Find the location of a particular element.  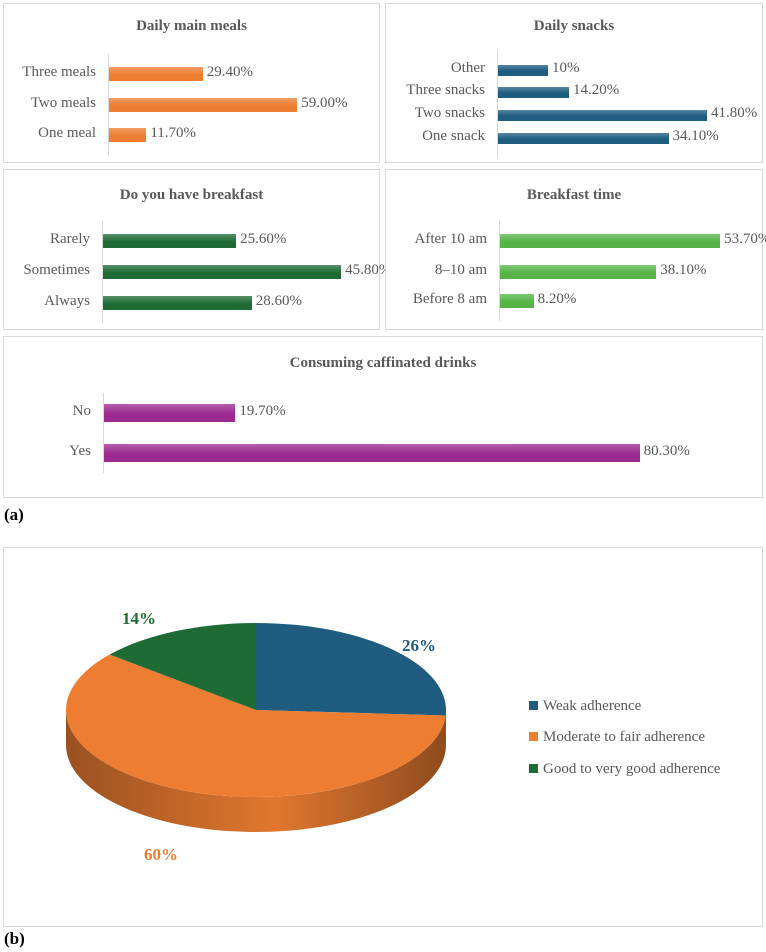

category-label: 8–10 am is located at coordinates (460, 270).